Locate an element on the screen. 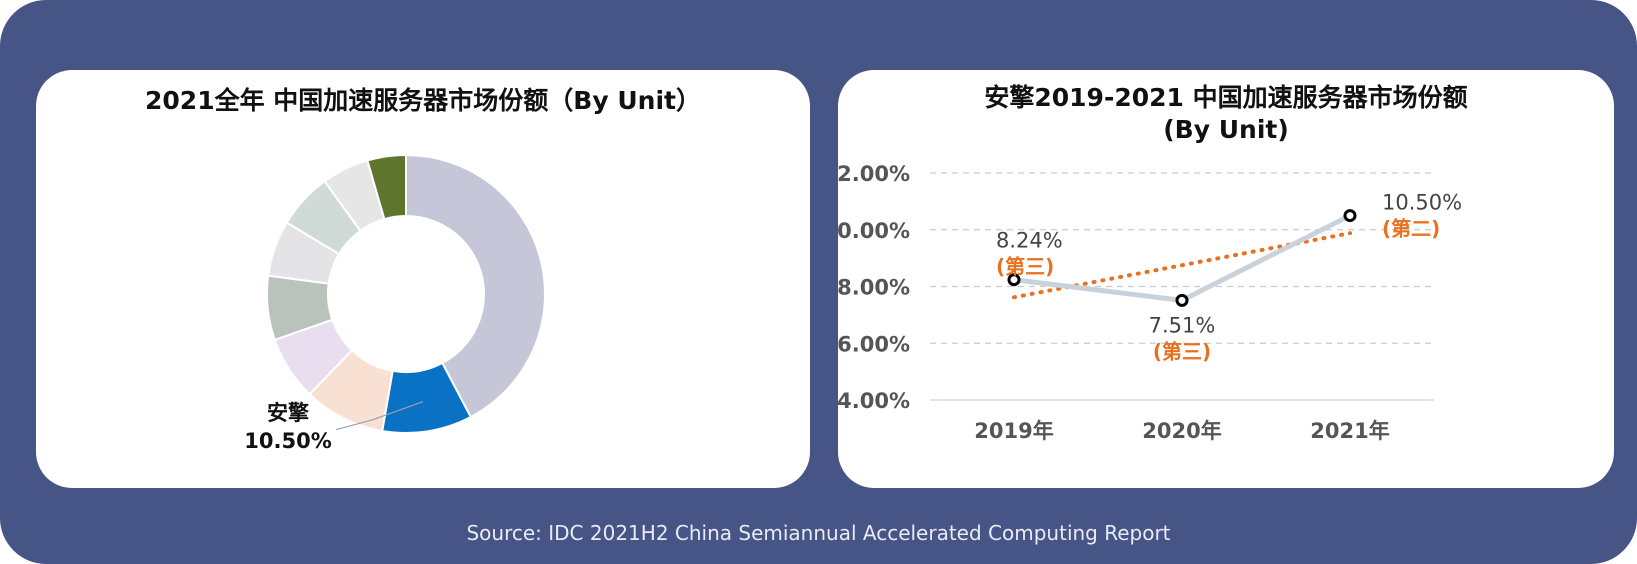  donut-chart: 安擎 10.50% is located at coordinates (395, 303).